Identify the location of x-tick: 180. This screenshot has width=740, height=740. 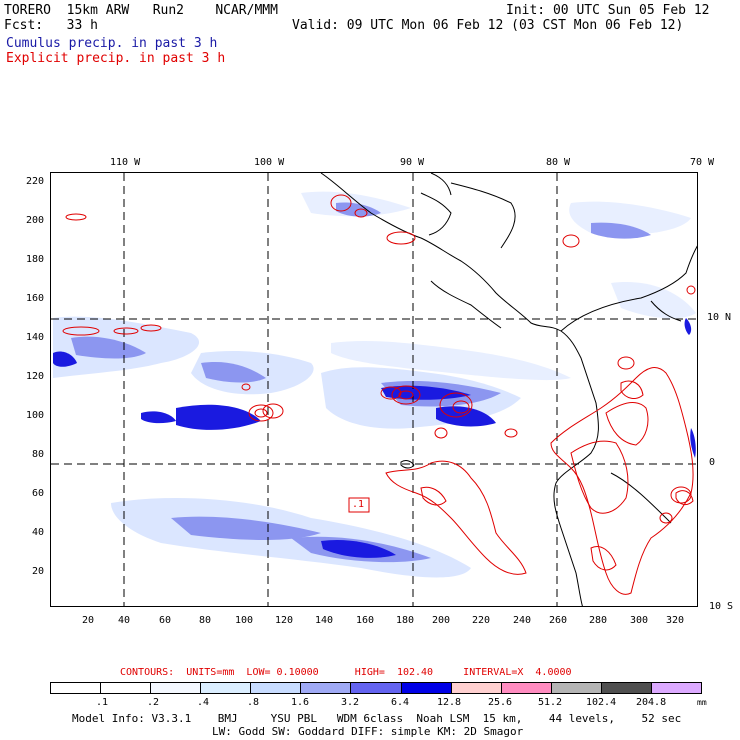
(405, 620).